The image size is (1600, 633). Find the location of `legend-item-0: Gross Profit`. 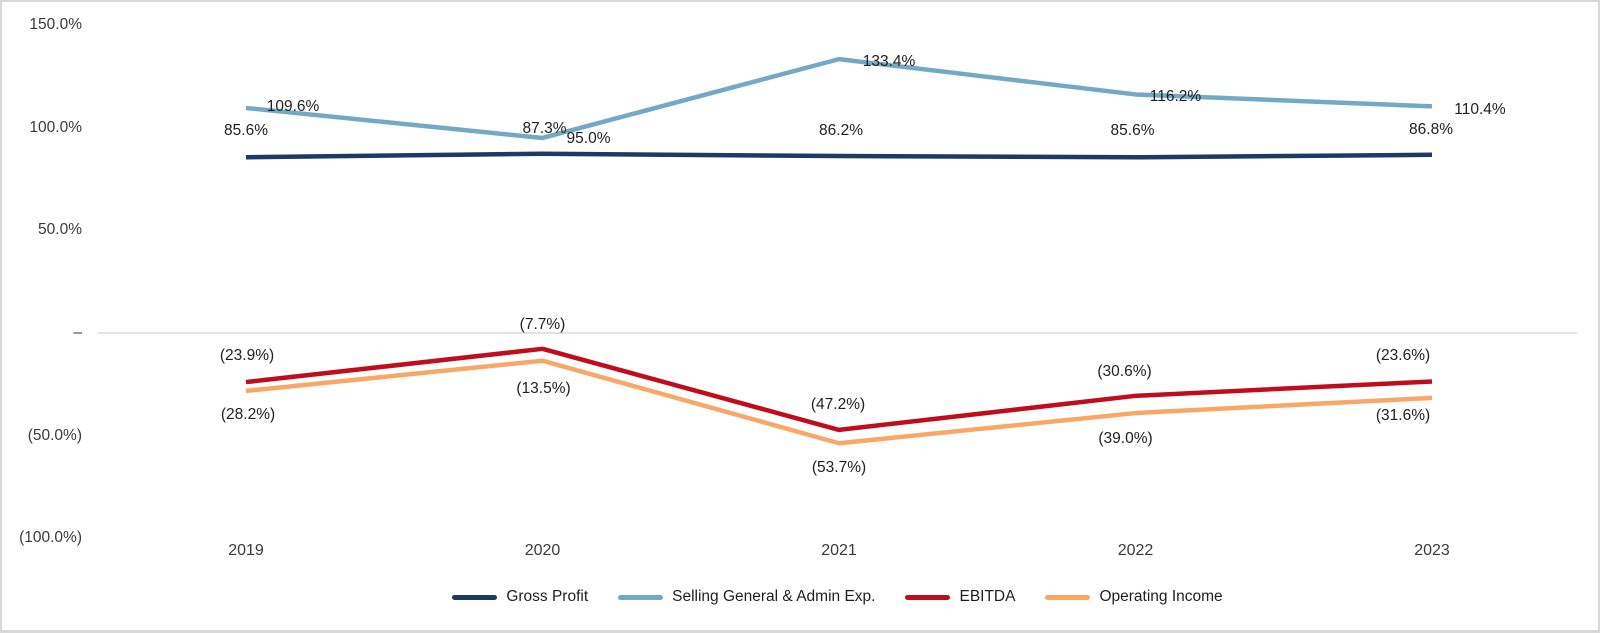

legend-item-0: Gross Profit is located at coordinates (520, 597).